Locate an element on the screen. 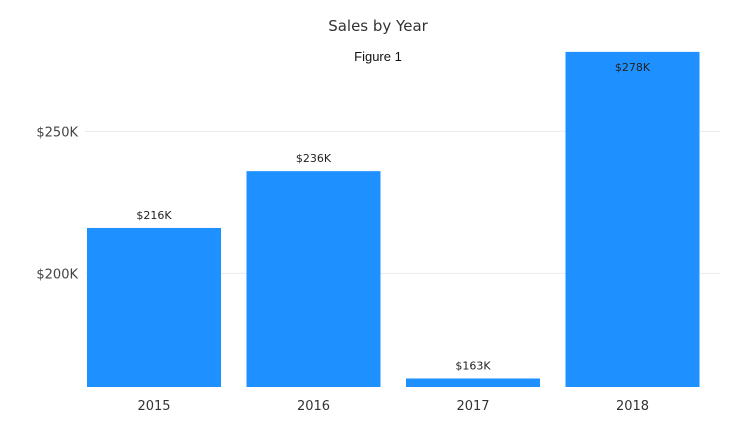  y-tick-label: $200K is located at coordinates (57, 274).